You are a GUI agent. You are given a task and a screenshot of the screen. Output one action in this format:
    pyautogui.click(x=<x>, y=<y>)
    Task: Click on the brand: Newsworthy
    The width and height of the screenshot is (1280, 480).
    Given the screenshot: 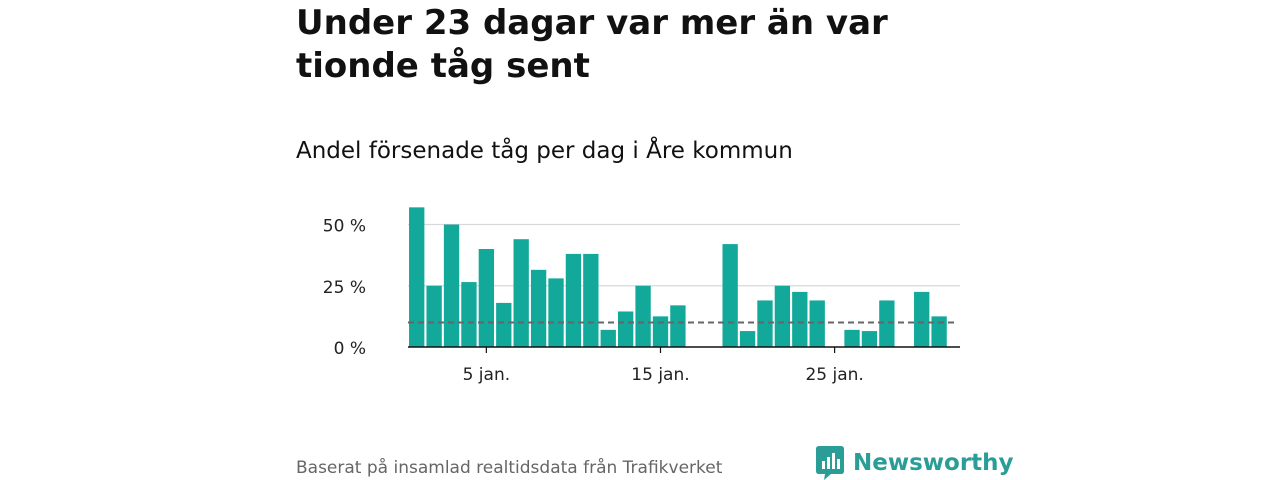 What is the action you would take?
    pyautogui.click(x=915, y=463)
    